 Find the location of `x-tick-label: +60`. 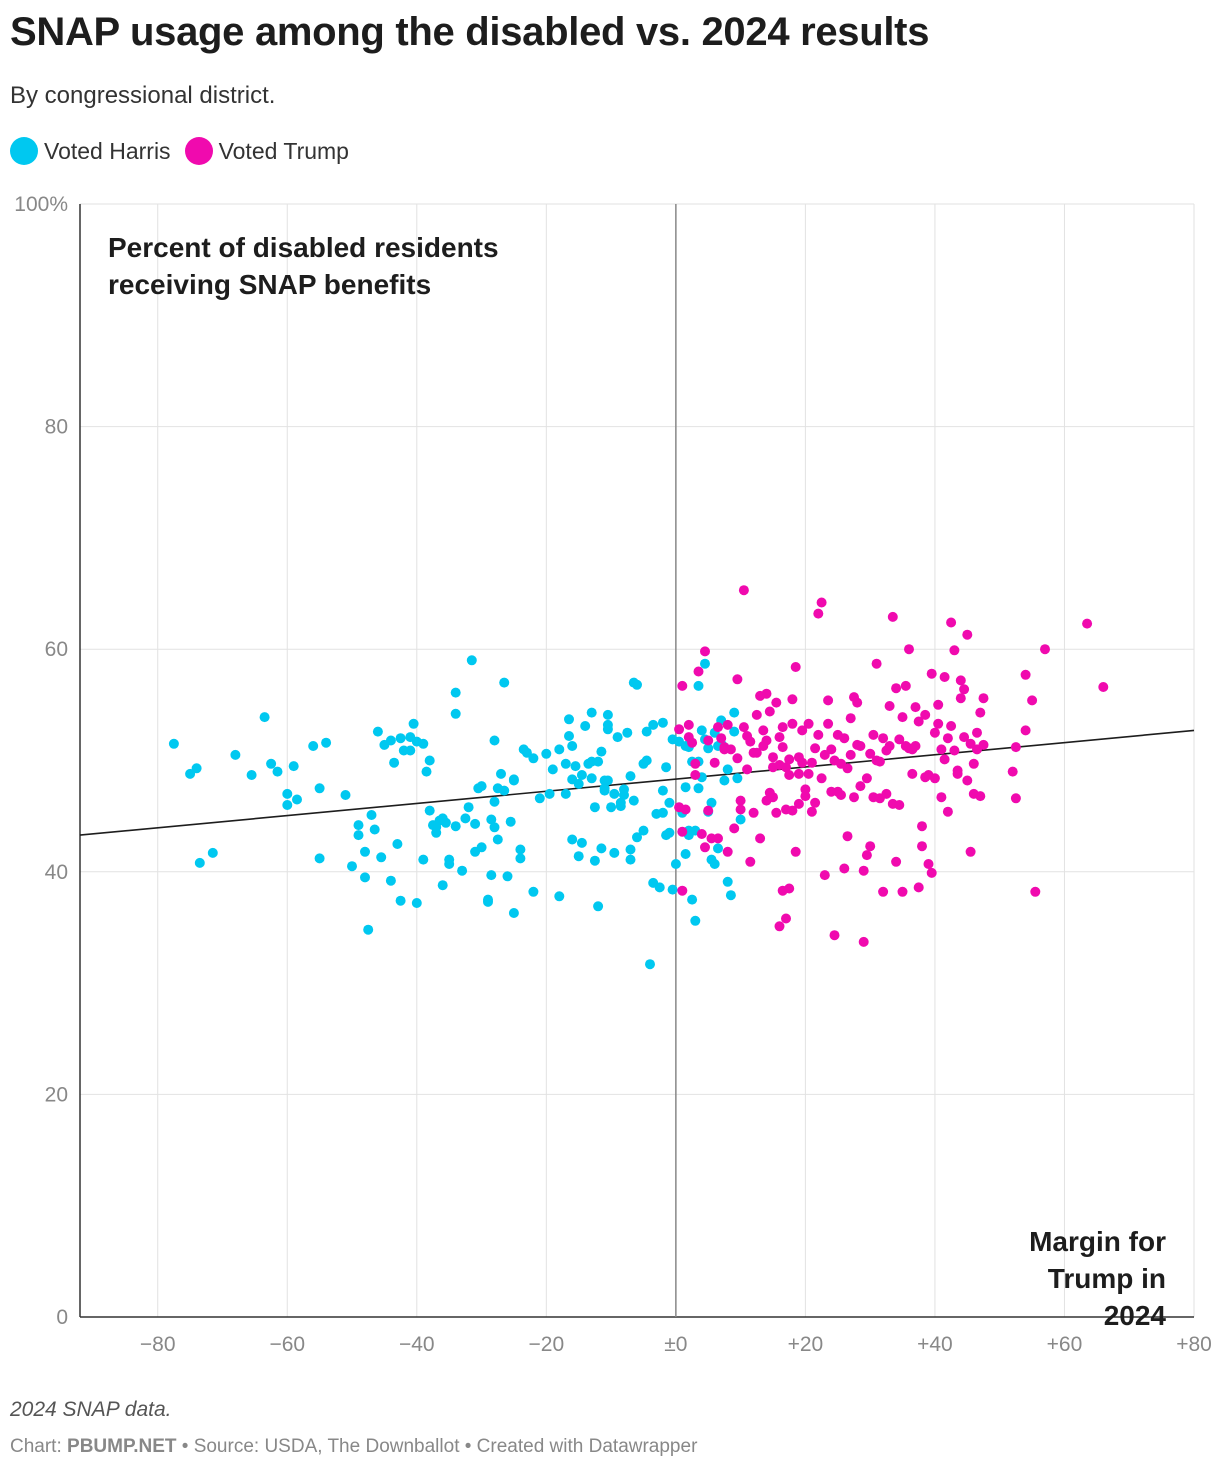

x-tick-label: +60 is located at coordinates (1065, 1344).